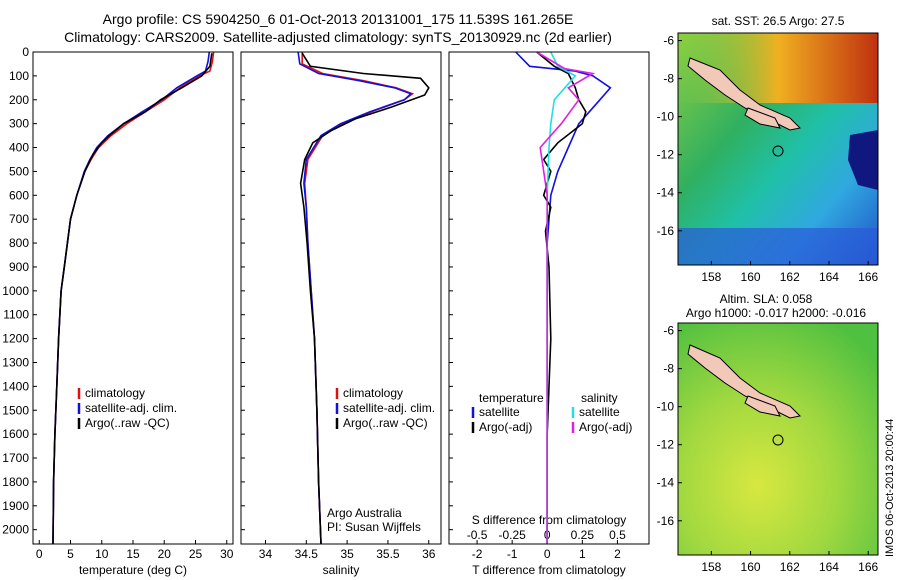  What do you see at coordinates (429, 554) in the screenshot?
I see `x-tick-label: 36` at bounding box center [429, 554].